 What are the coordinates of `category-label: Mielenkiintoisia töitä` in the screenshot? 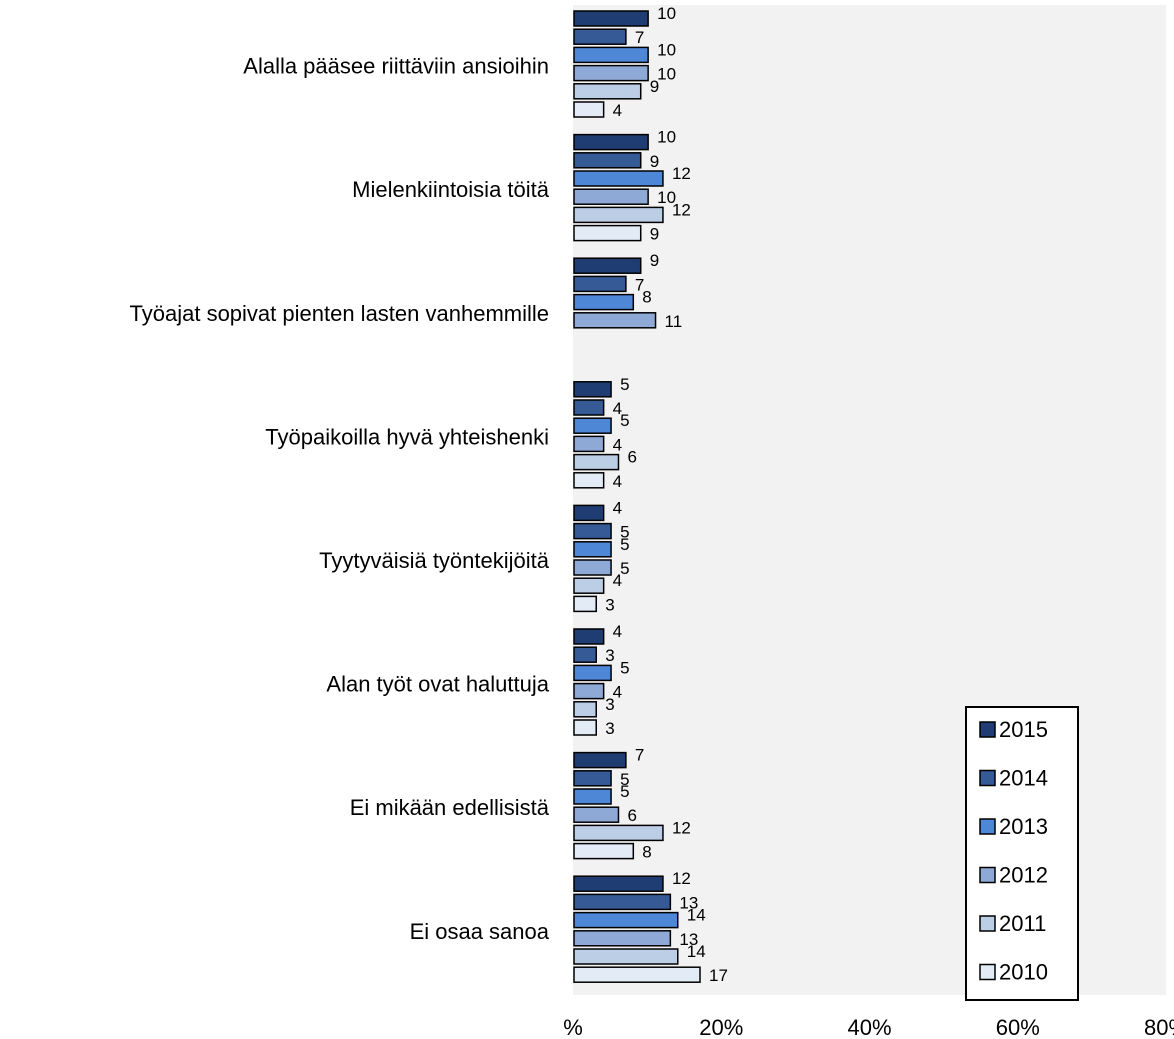 It's located at (451, 189).